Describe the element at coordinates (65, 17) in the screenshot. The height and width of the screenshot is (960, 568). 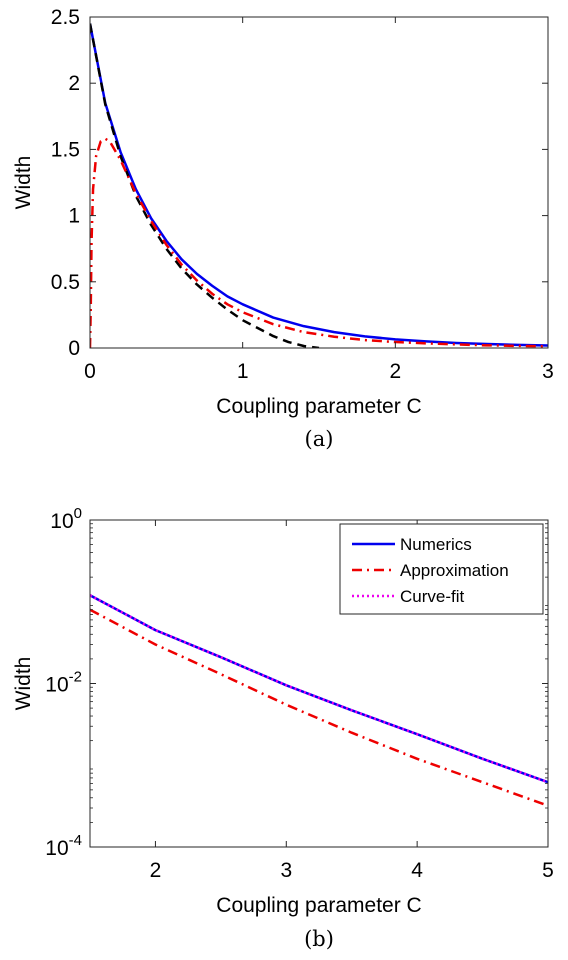
I see `y-tick-label: 2.5` at that location.